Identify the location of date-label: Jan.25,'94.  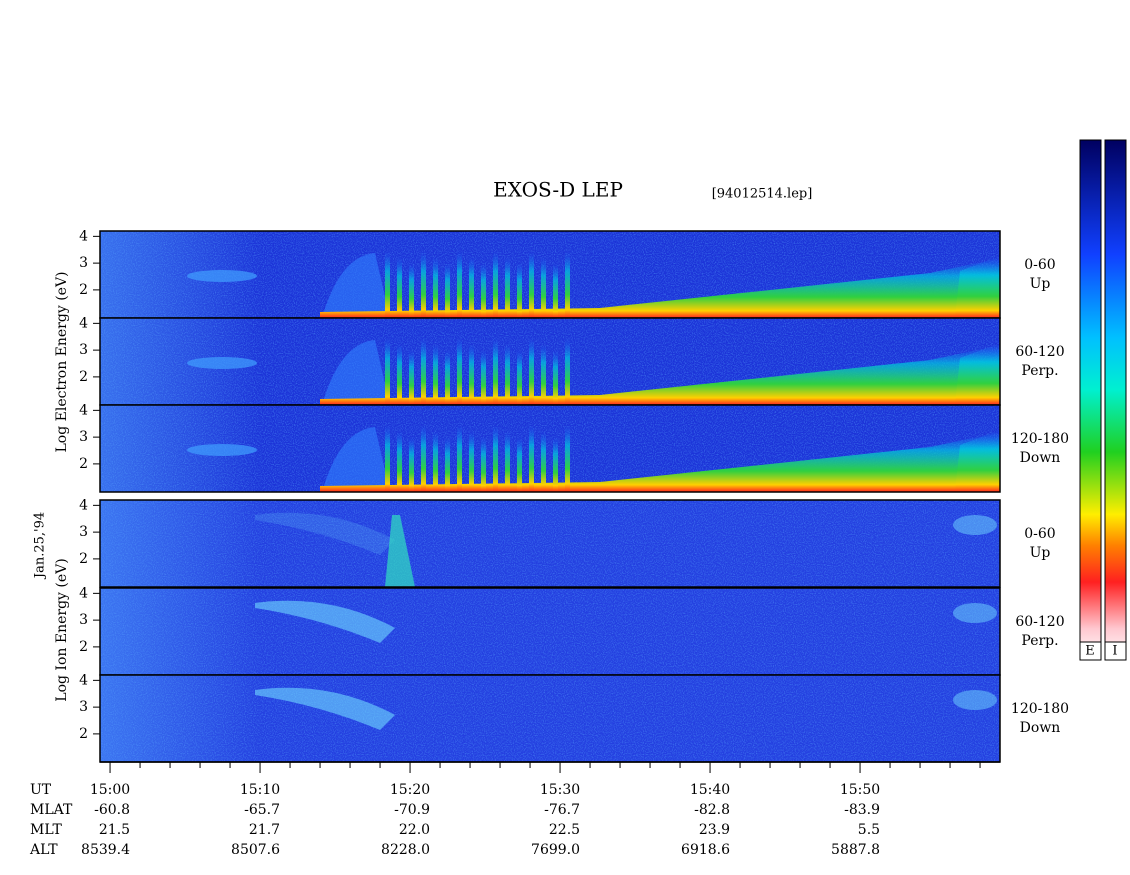
(40, 546).